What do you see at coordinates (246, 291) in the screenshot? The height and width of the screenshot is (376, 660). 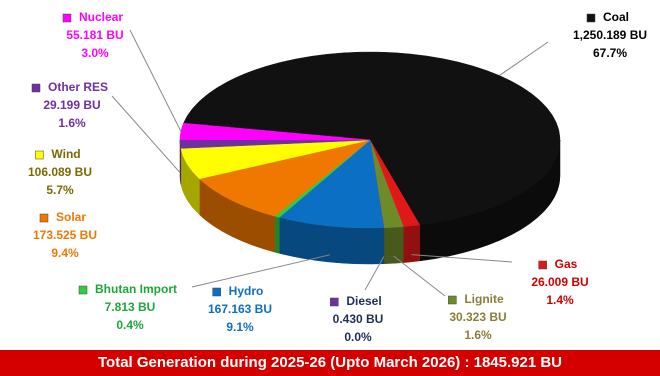 I see `slice-name: Hydro` at bounding box center [246, 291].